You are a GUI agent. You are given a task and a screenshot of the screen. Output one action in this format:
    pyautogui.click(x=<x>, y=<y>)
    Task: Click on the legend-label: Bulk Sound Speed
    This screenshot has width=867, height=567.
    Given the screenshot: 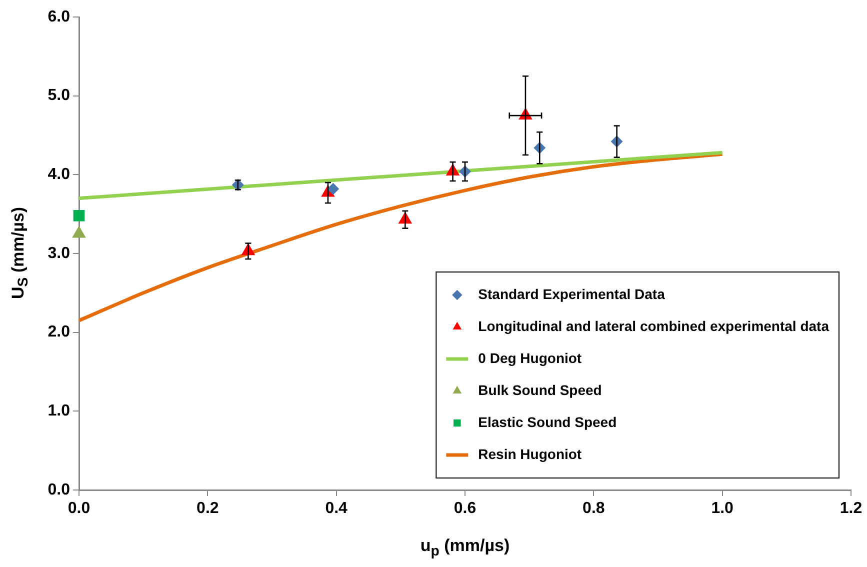 What is the action you would take?
    pyautogui.click(x=540, y=390)
    